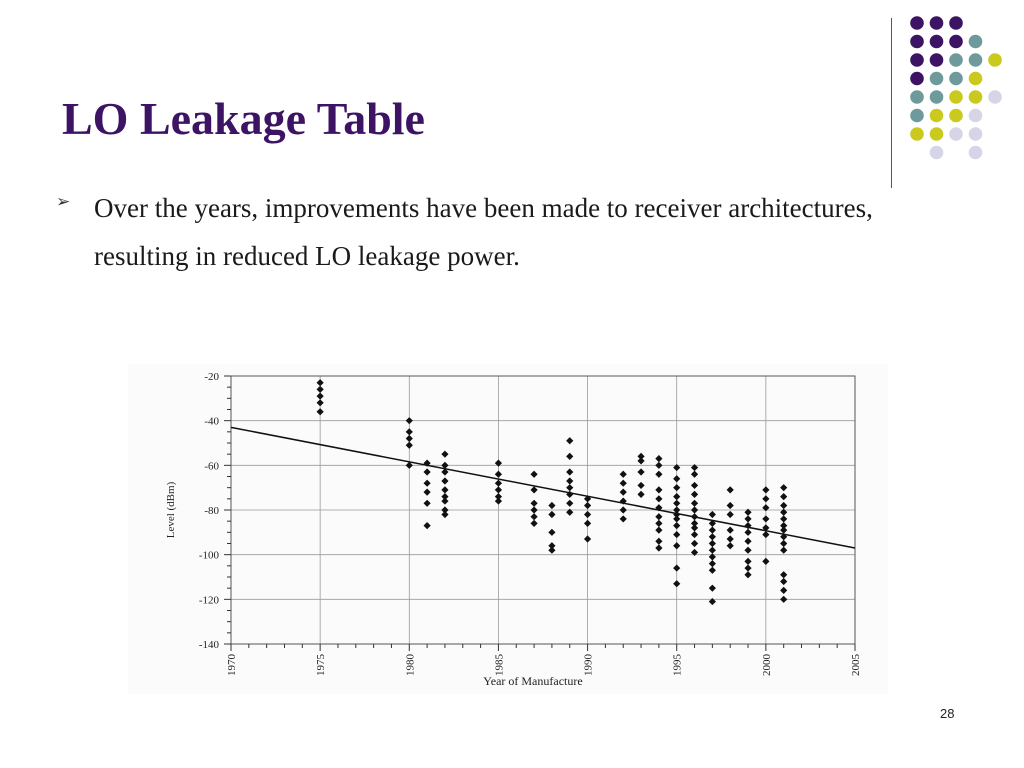 The width and height of the screenshot is (1024, 768). Describe the element at coordinates (211, 422) in the screenshot. I see `y-tick-label: -40` at that location.